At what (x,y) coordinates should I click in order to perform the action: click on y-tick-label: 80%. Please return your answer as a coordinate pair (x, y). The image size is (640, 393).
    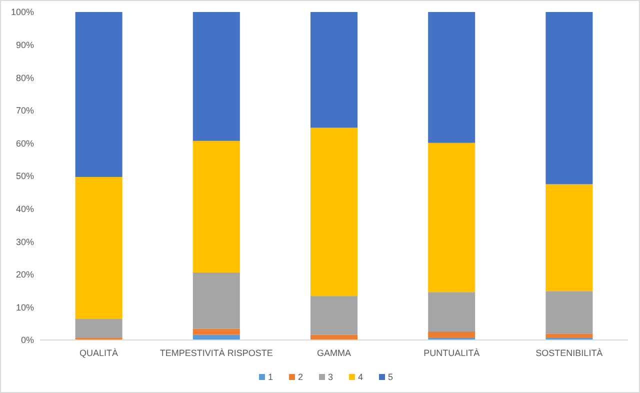
    Looking at the image, I should click on (25, 77).